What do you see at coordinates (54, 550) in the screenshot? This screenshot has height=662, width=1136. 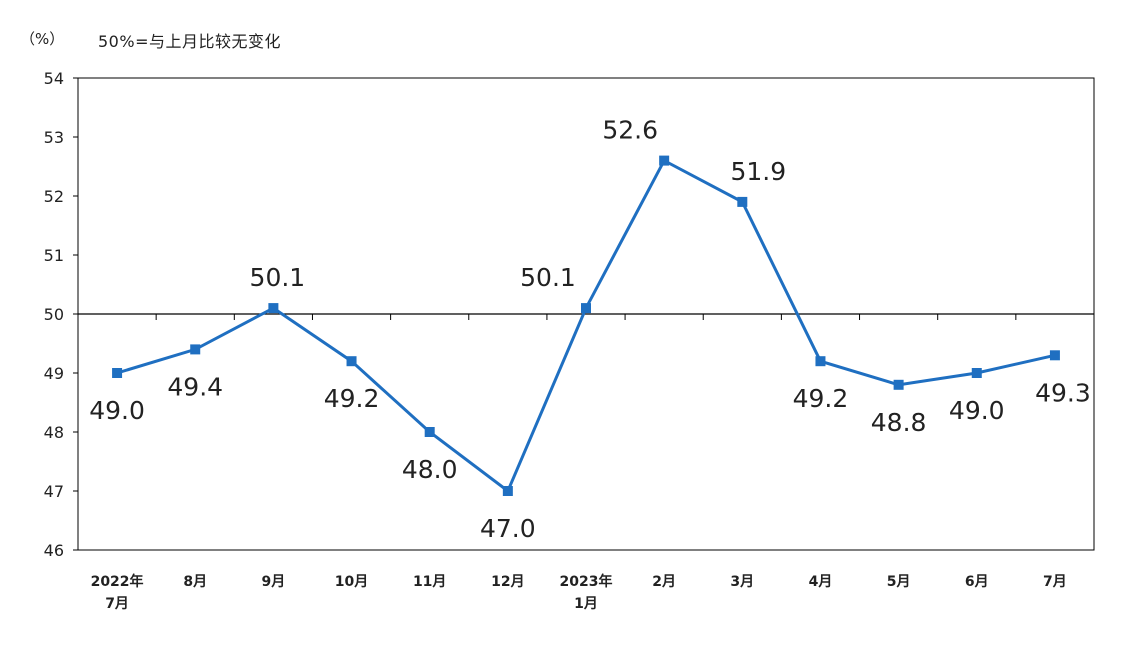 I see `y-tick-label: 46` at bounding box center [54, 550].